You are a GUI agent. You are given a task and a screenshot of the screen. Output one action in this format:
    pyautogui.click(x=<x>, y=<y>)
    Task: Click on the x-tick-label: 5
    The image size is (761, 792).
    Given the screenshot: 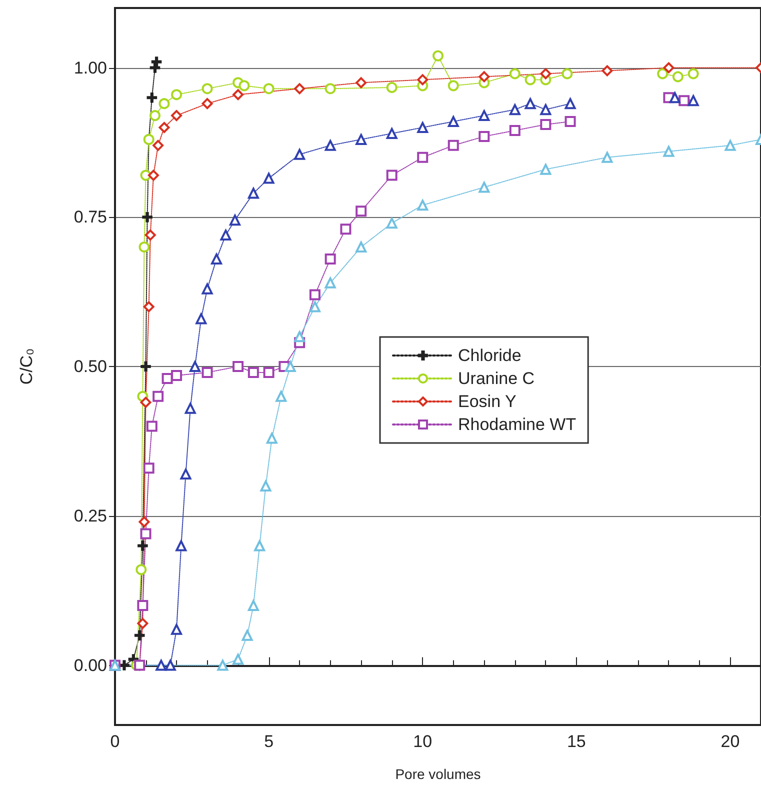 What is the action you would take?
    pyautogui.click(x=269, y=741)
    